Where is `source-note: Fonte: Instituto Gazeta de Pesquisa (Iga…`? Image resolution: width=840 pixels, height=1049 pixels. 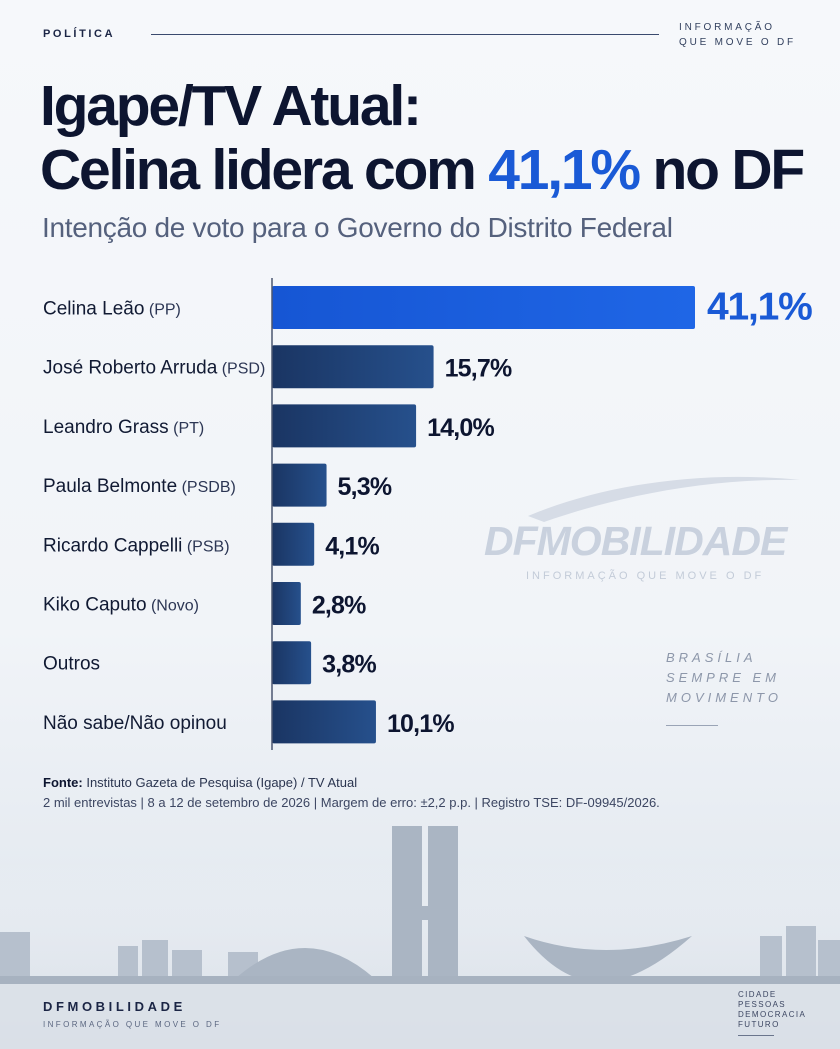 source-note: Fonte: Instituto Gazeta de Pesquisa (Iga… is located at coordinates (351, 793).